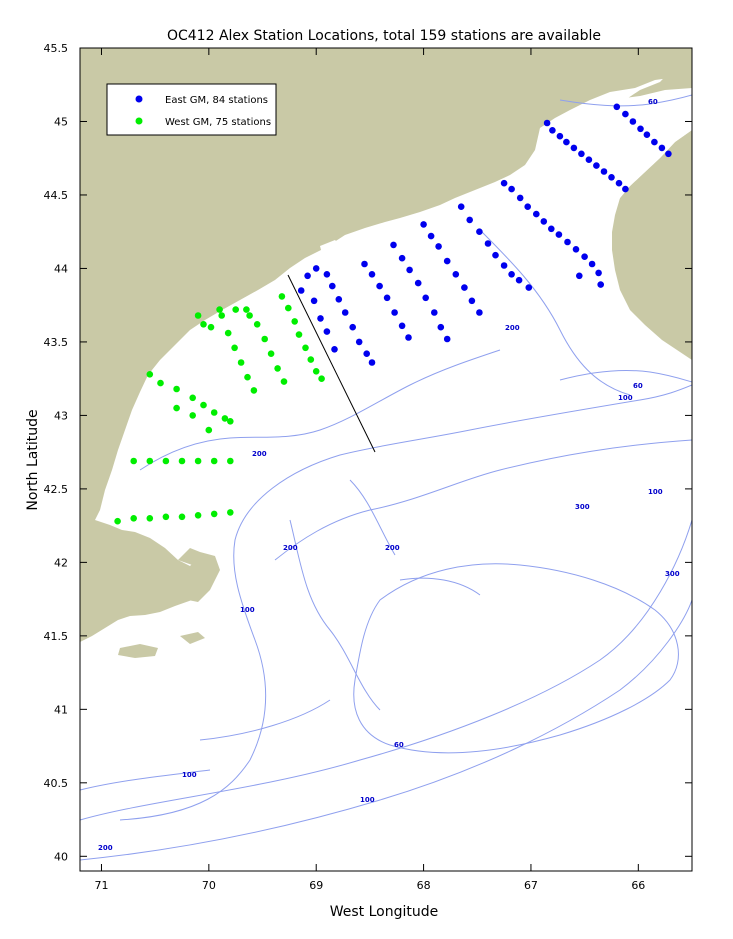  I want to click on y-tick-label: 43.5, so click(56, 342).